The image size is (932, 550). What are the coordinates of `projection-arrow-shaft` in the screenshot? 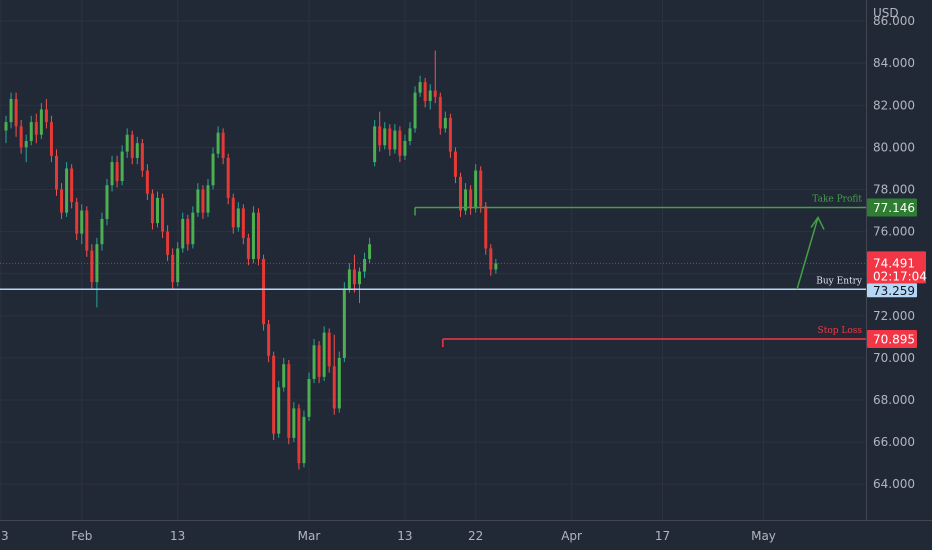 It's located at (807, 253).